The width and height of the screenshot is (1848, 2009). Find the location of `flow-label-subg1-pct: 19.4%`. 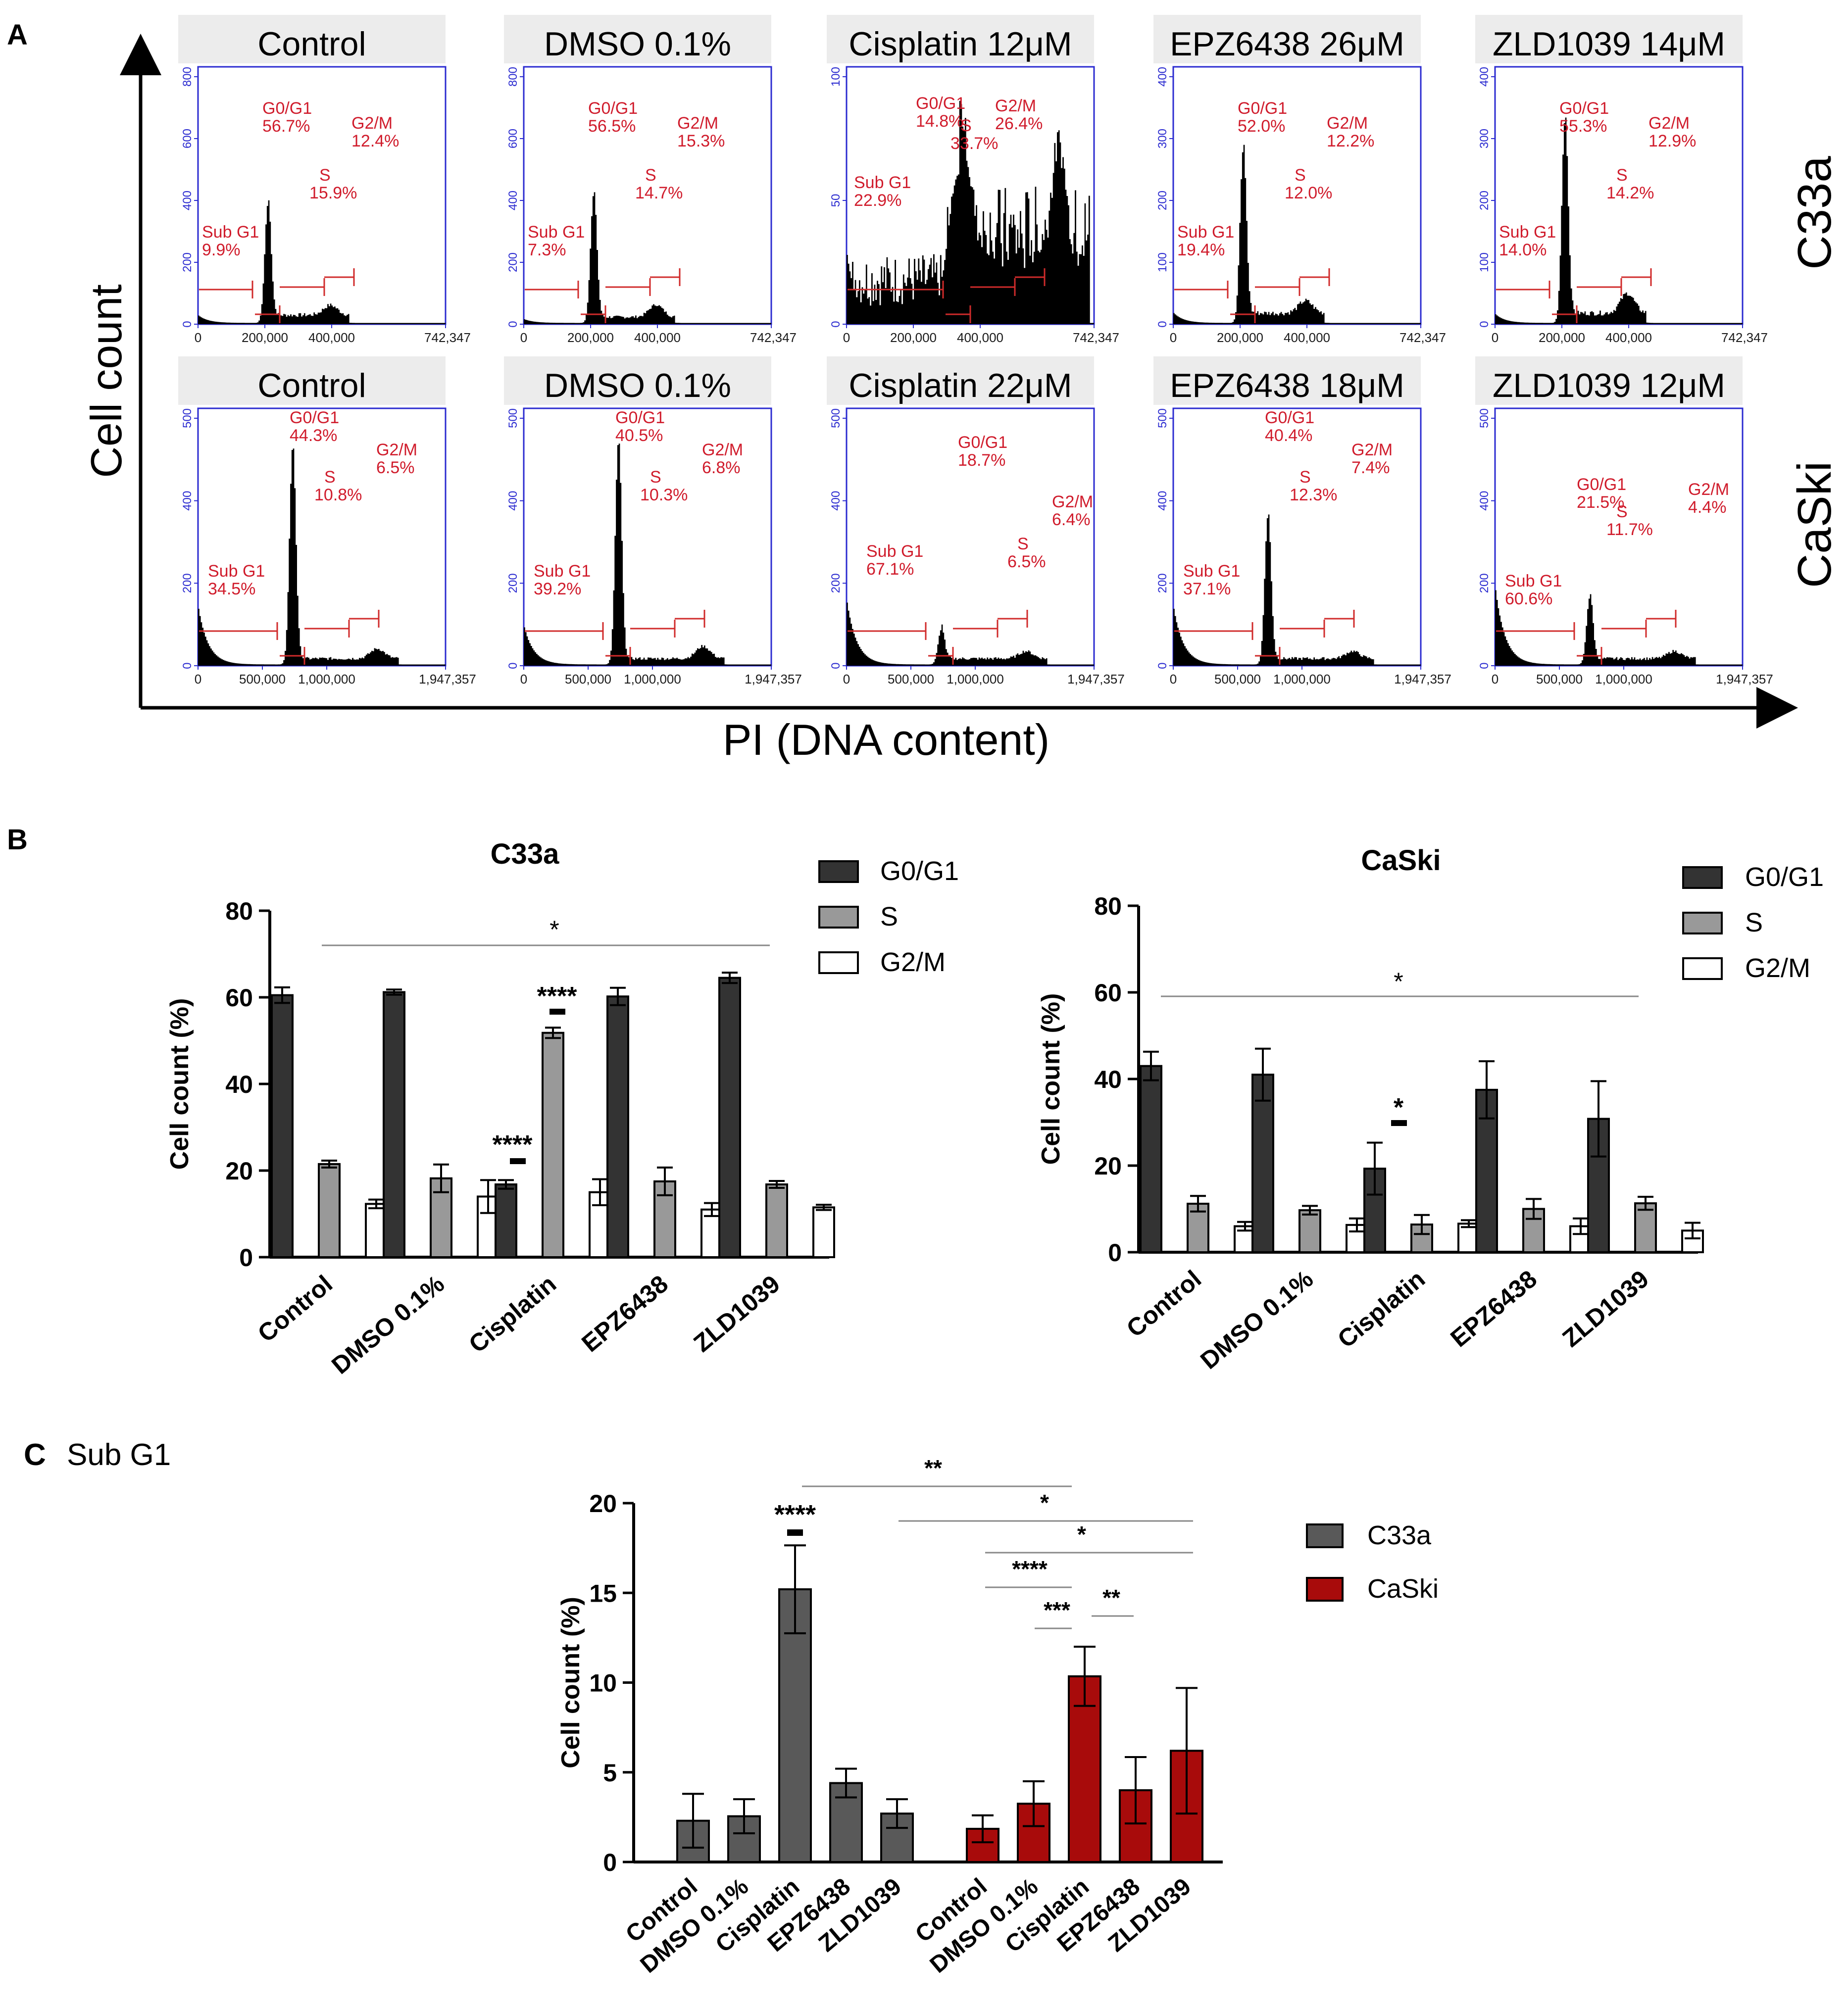

flow-label-subg1-pct: 19.4% is located at coordinates (1201, 250).